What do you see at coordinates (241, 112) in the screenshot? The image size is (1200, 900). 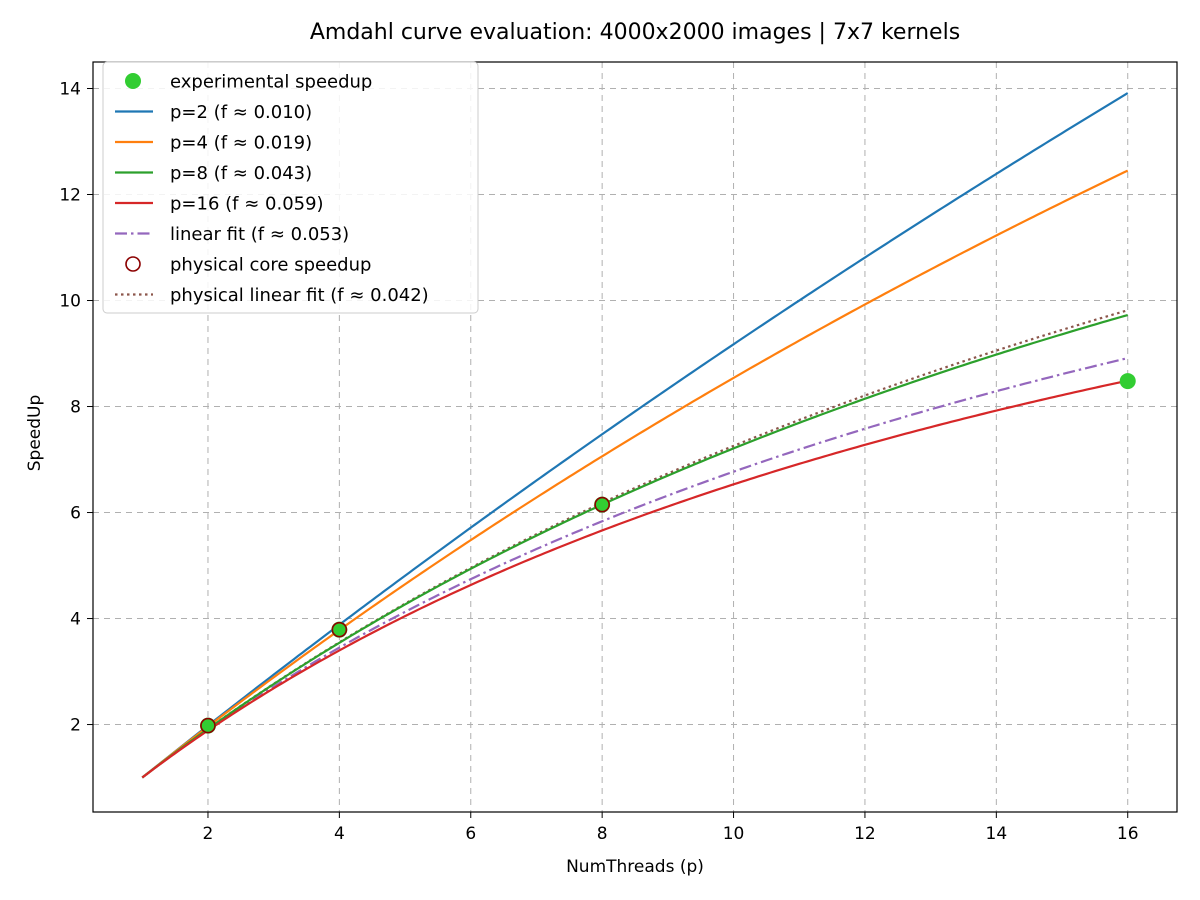 I see `legend-label: p=2 (f ≈ 0.010)` at bounding box center [241, 112].